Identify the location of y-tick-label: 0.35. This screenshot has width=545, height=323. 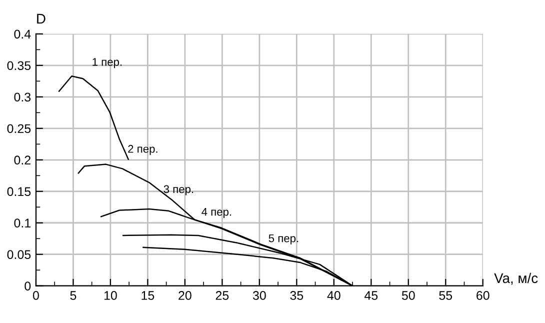
(19, 65).